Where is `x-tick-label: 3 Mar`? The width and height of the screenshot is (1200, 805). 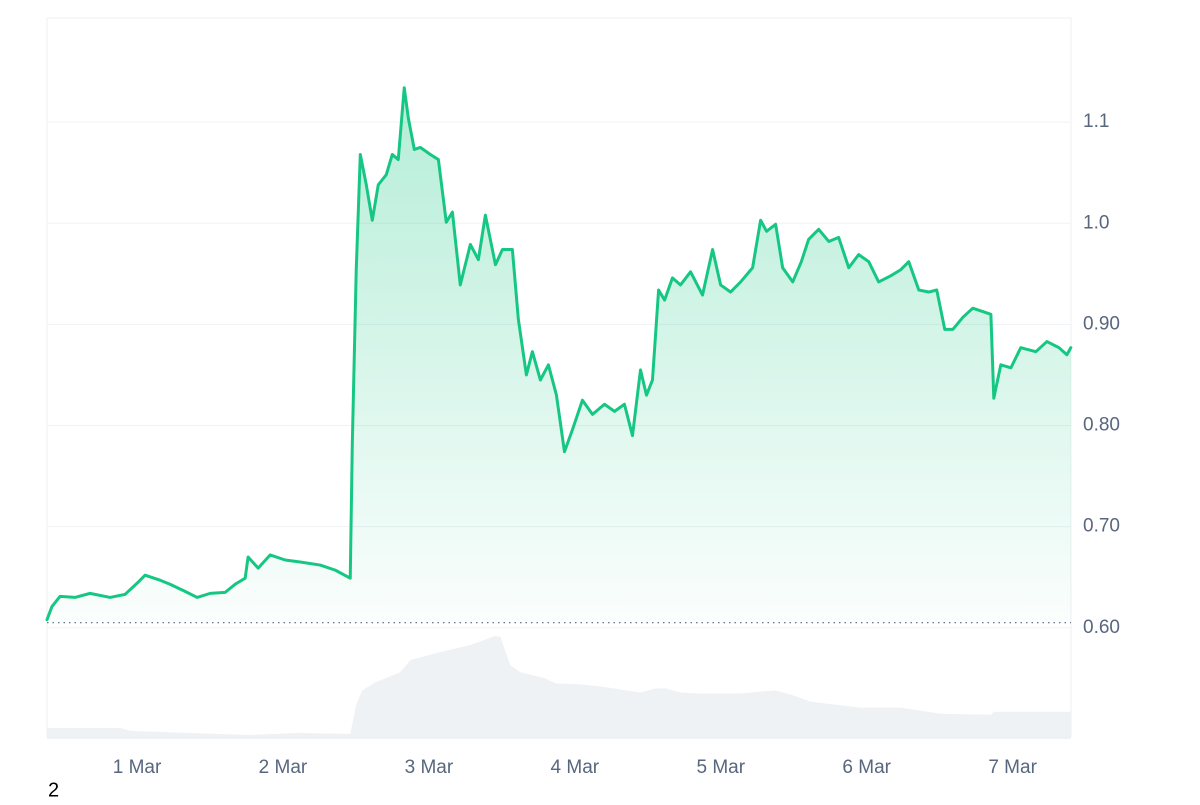 x-tick-label: 3 Mar is located at coordinates (429, 767).